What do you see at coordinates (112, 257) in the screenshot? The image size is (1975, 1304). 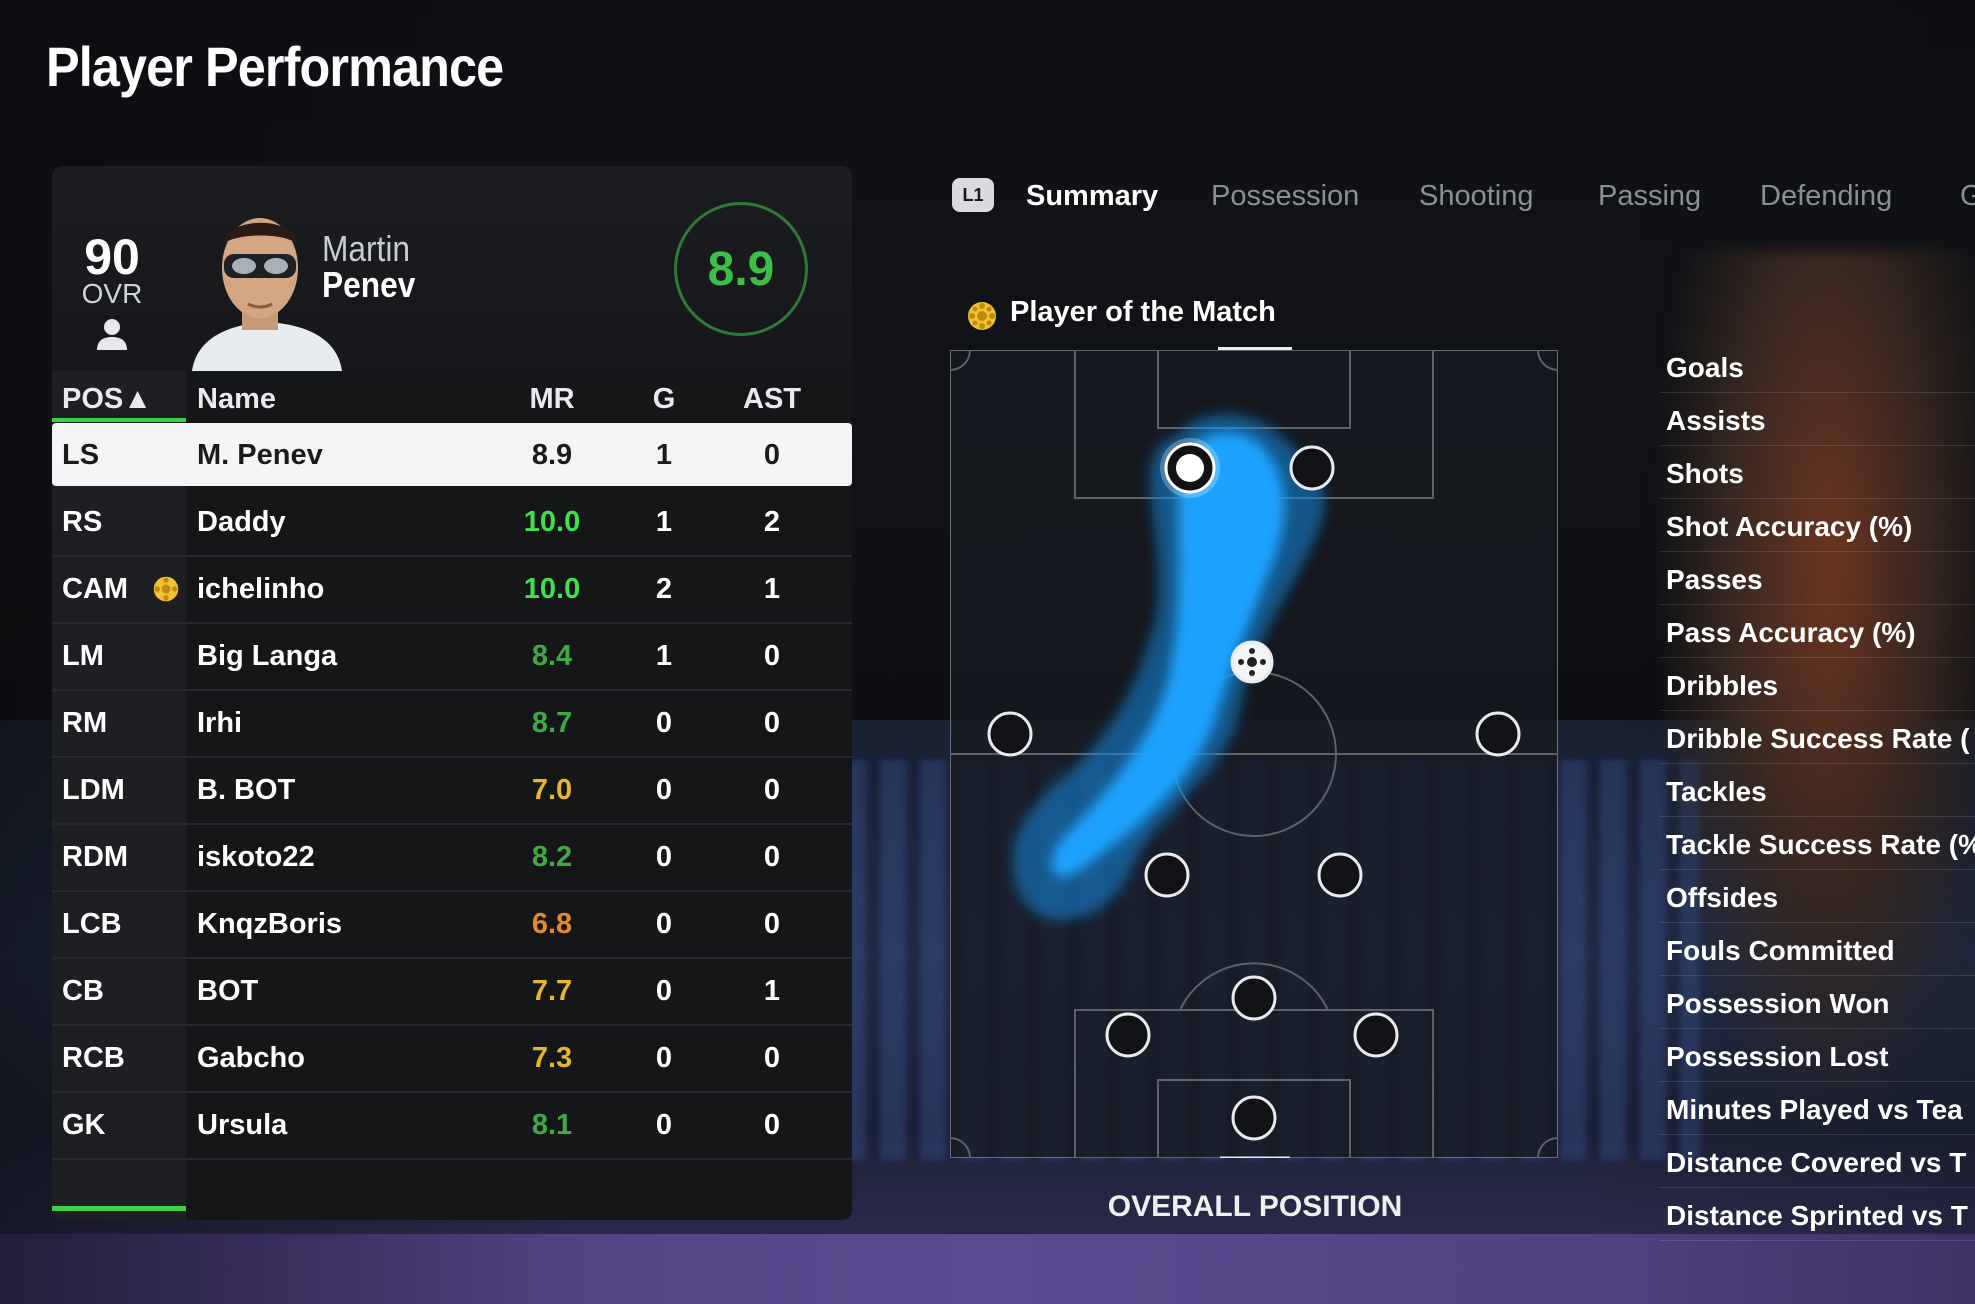 I see `ovr-value: 90` at bounding box center [112, 257].